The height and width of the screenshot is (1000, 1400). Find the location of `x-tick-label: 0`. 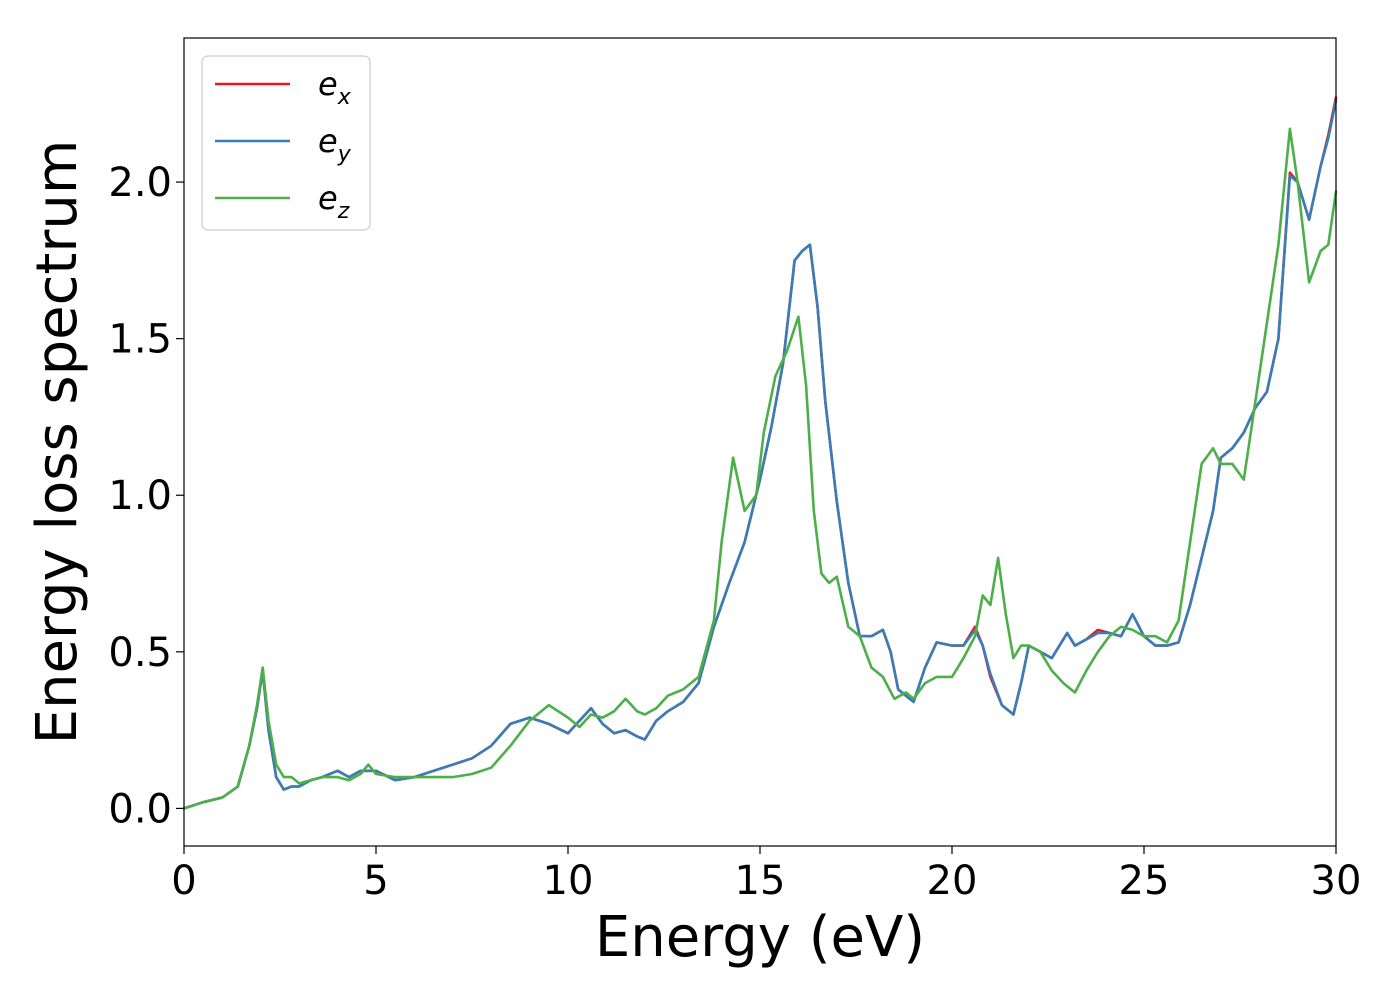

x-tick-label: 0 is located at coordinates (183, 881).